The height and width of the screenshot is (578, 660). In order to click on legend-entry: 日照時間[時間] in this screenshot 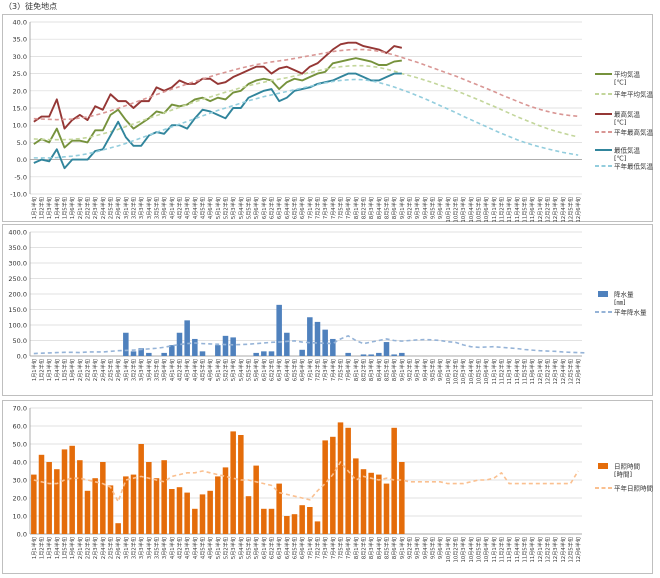, I will do `click(619, 471)`.